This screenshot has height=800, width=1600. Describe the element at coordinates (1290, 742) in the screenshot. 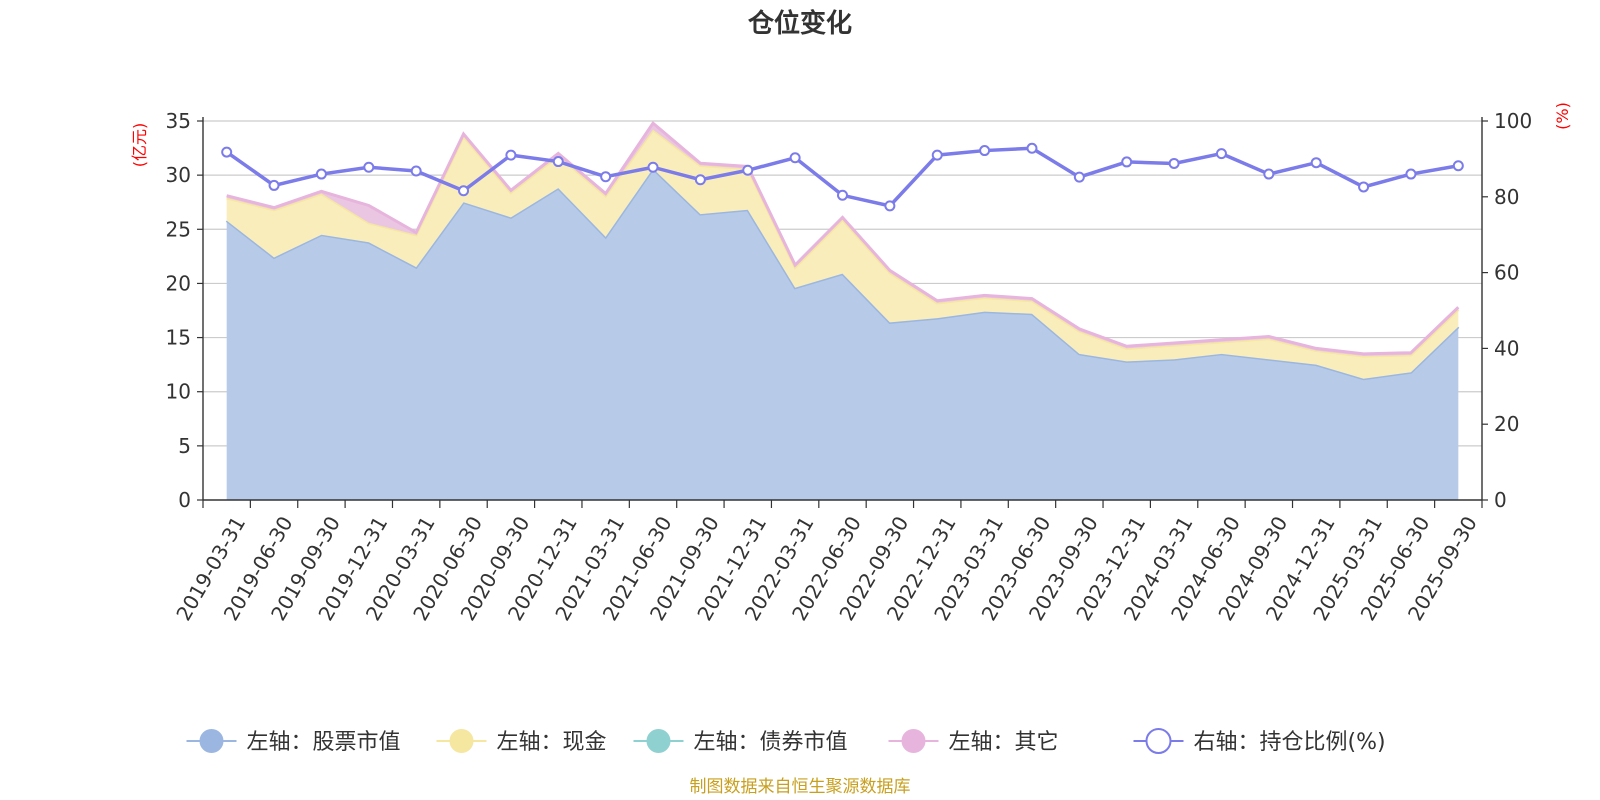

I see `legend-label: 右轴：持仓比例(%)` at that location.